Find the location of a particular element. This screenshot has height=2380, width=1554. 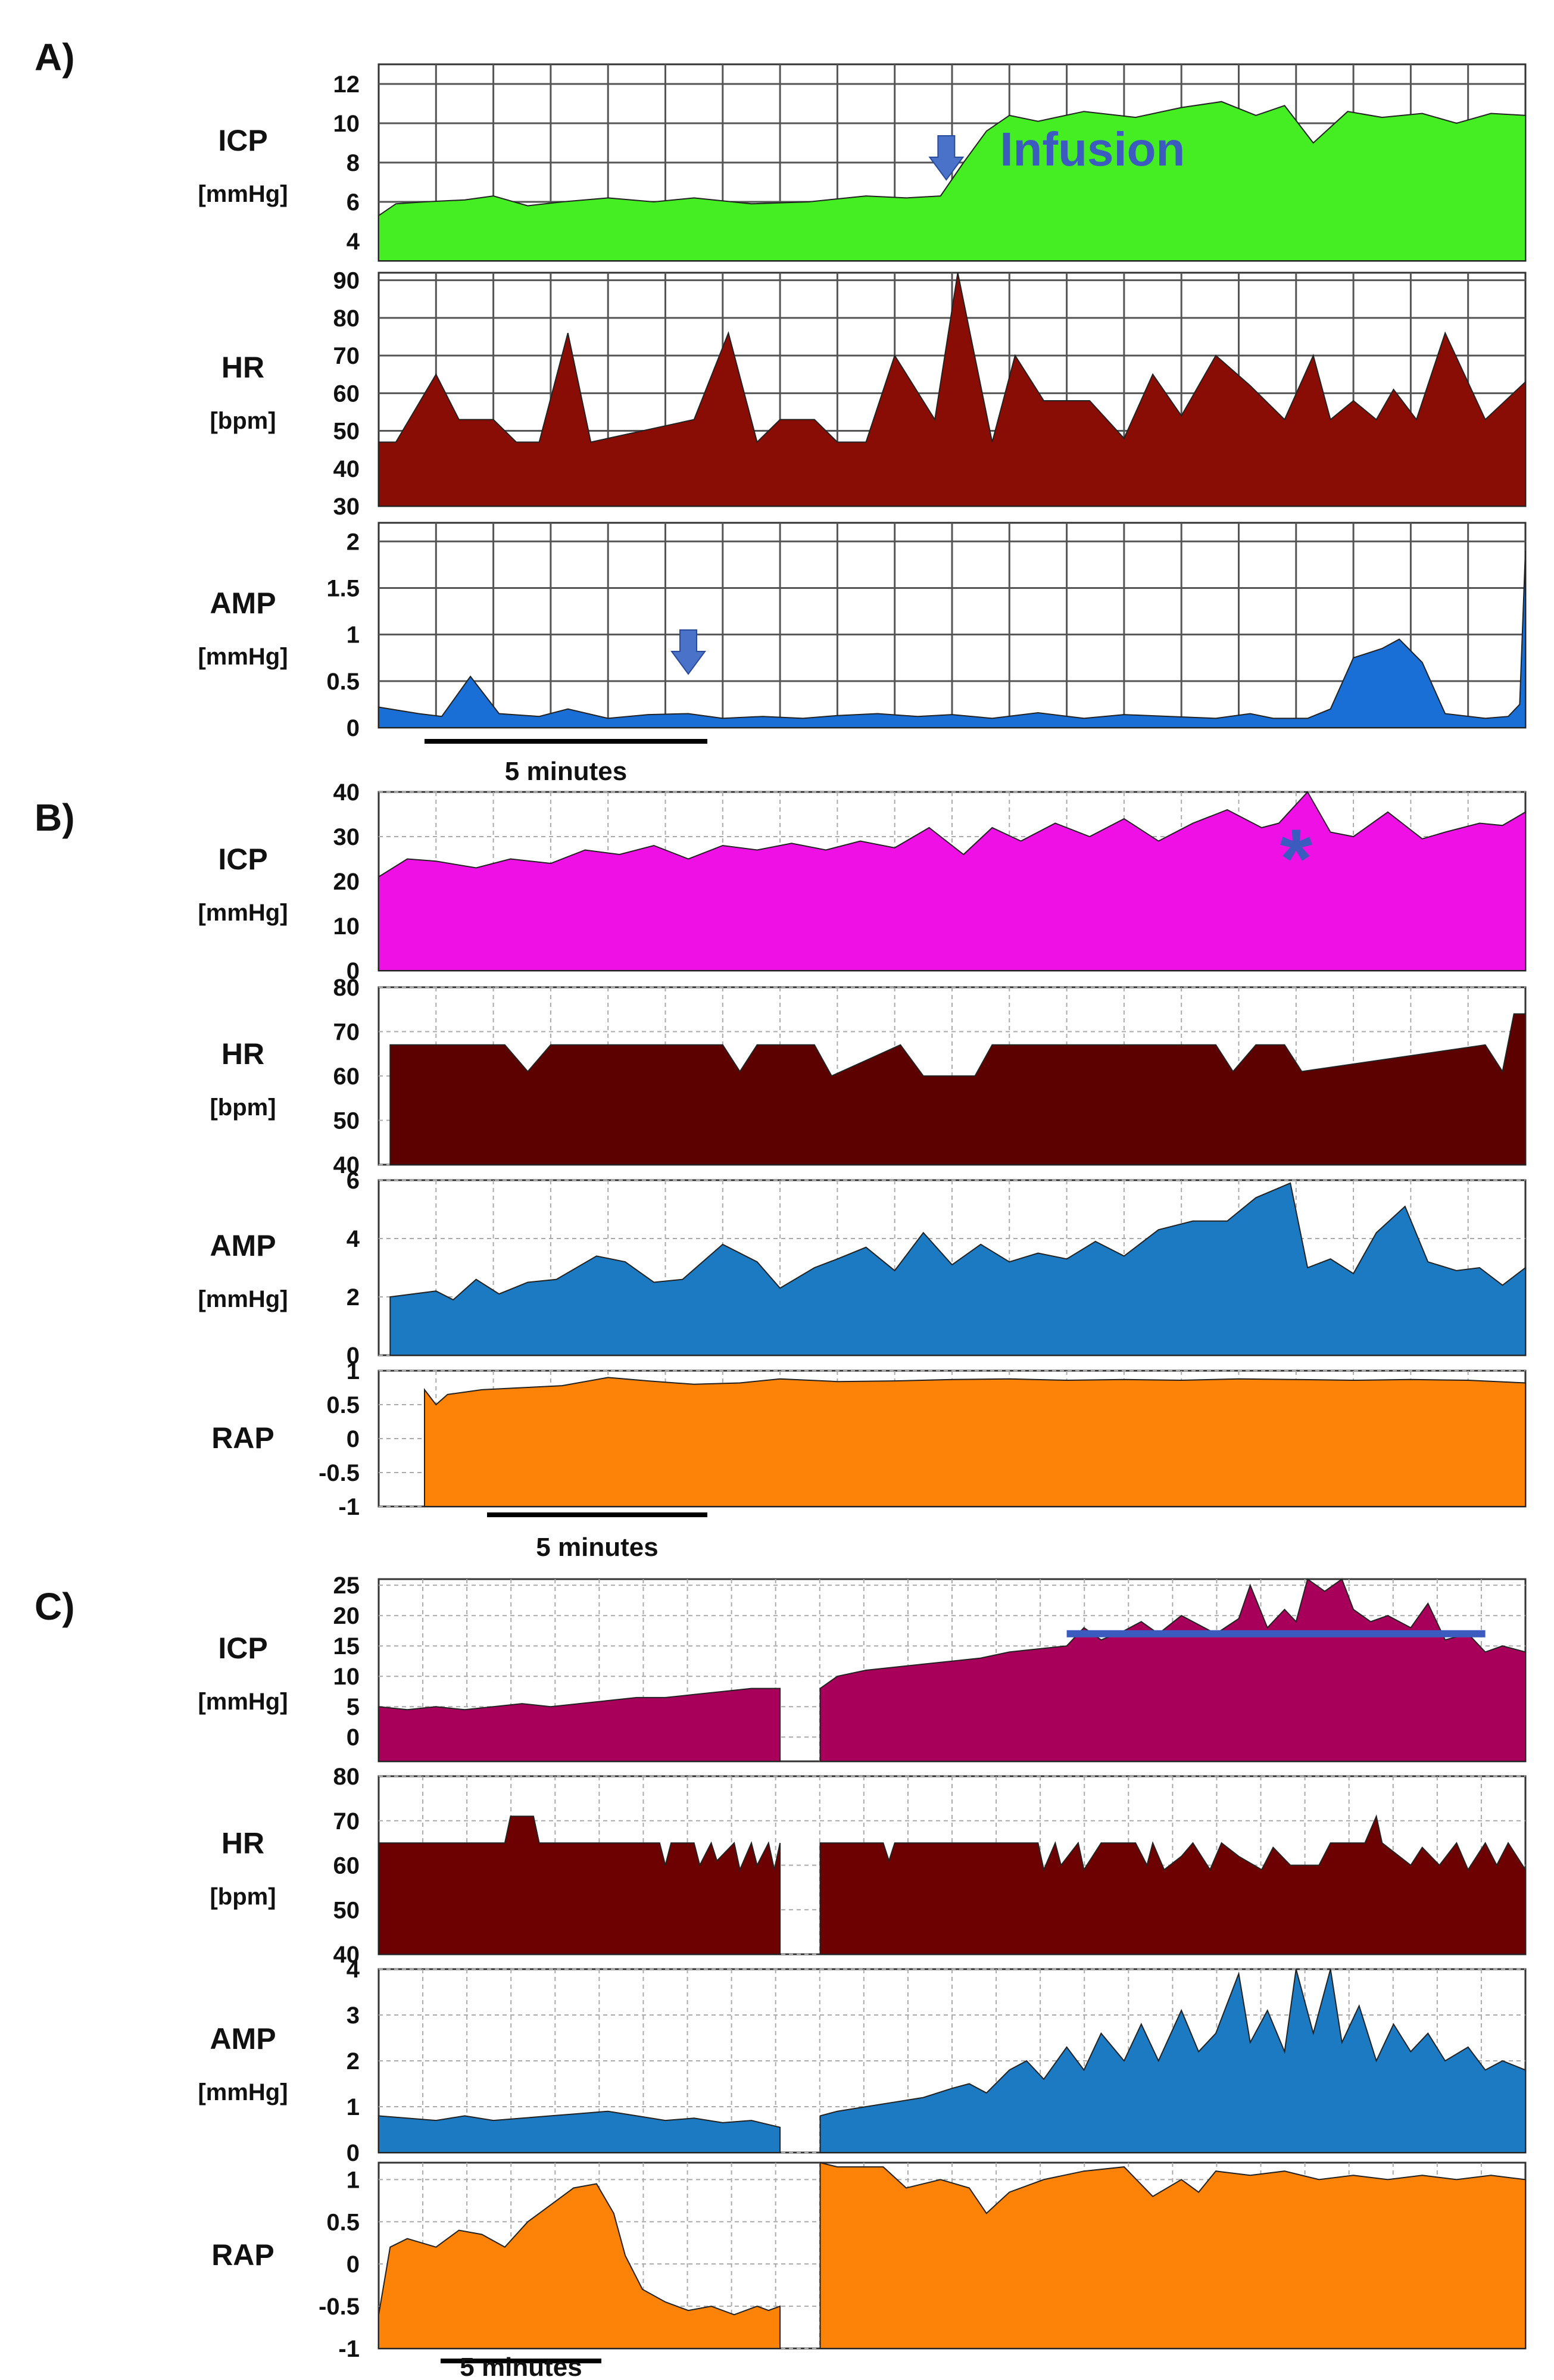

panel-label: A) is located at coordinates (55, 57).